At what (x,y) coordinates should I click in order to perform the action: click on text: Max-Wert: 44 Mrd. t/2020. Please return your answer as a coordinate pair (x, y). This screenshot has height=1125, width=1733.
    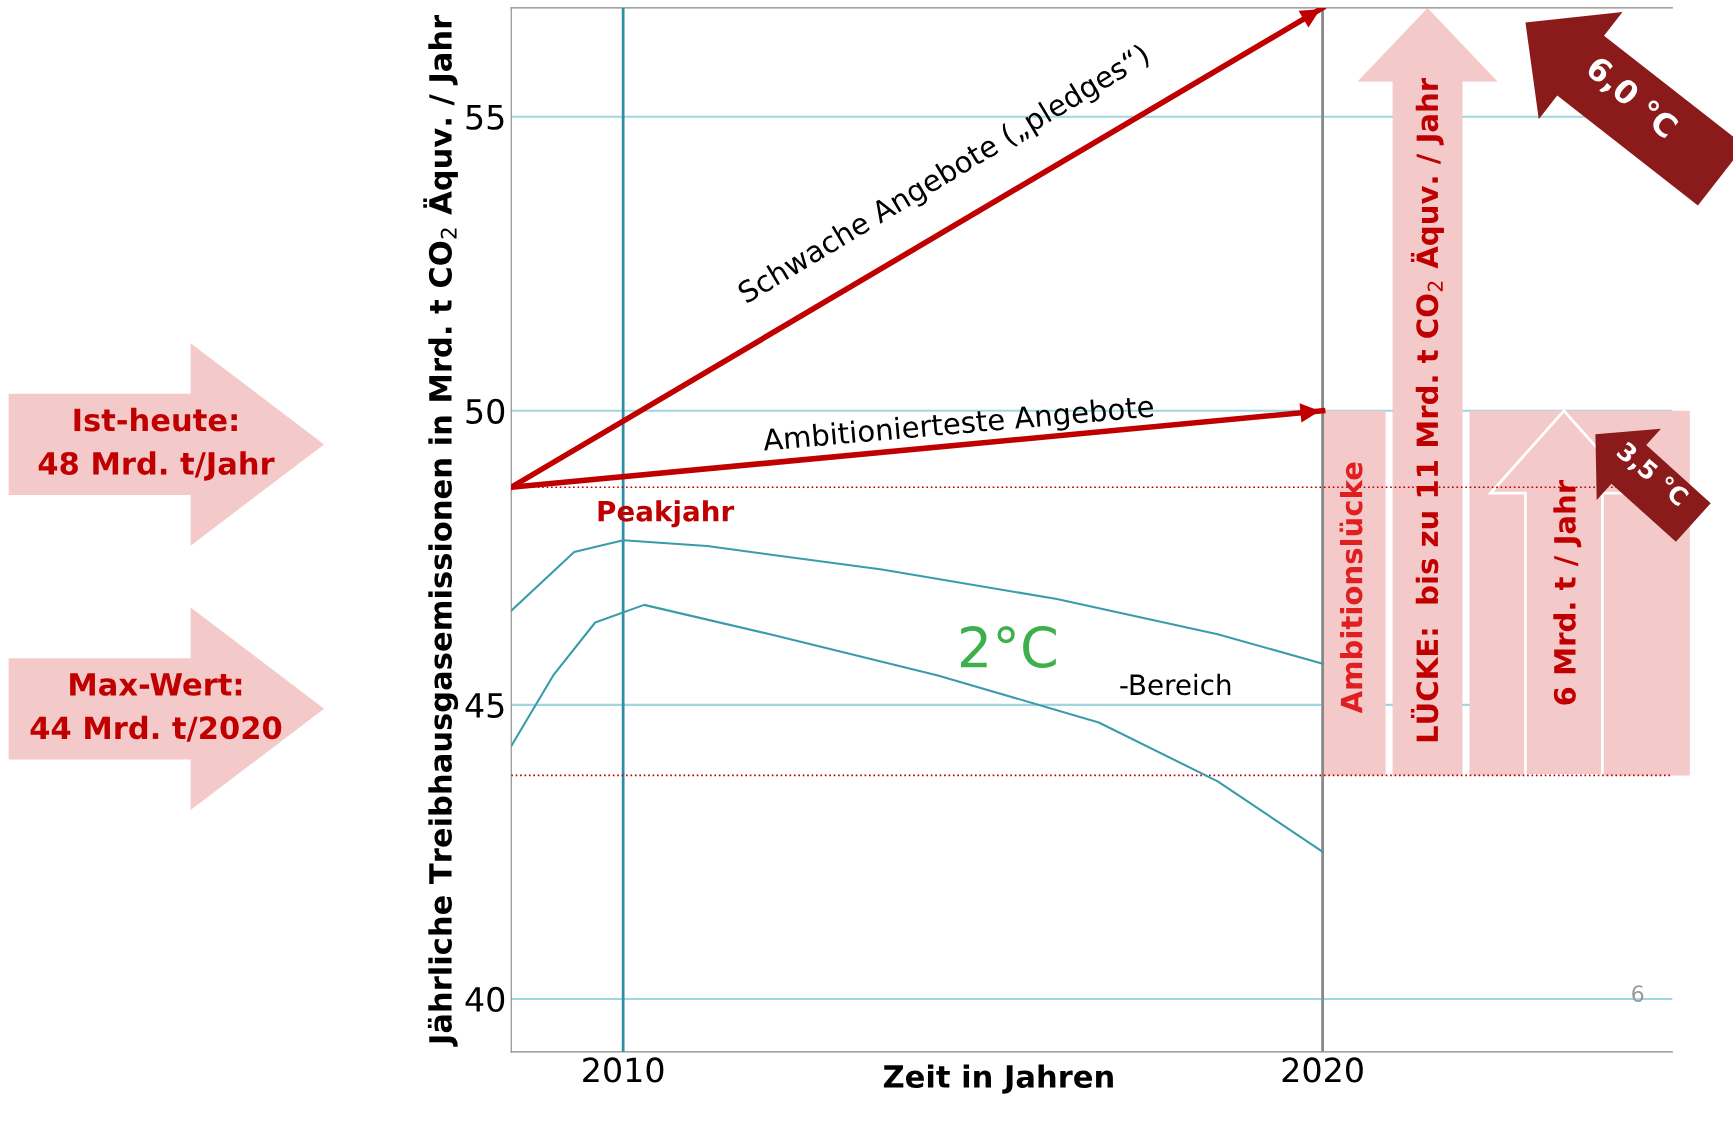
    Looking at the image, I should click on (156, 707).